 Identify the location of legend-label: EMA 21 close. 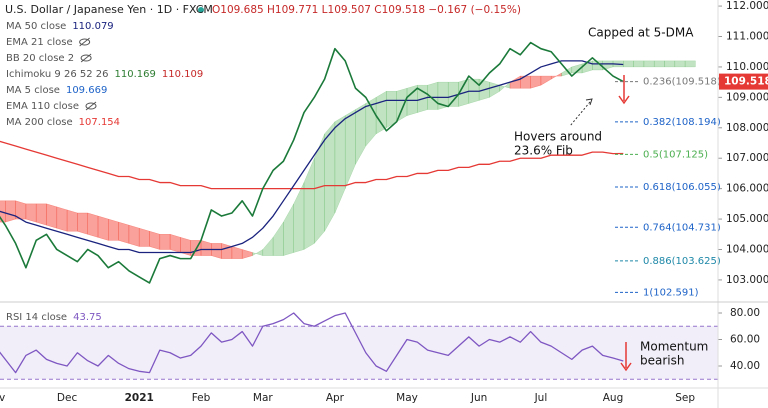
(39, 42).